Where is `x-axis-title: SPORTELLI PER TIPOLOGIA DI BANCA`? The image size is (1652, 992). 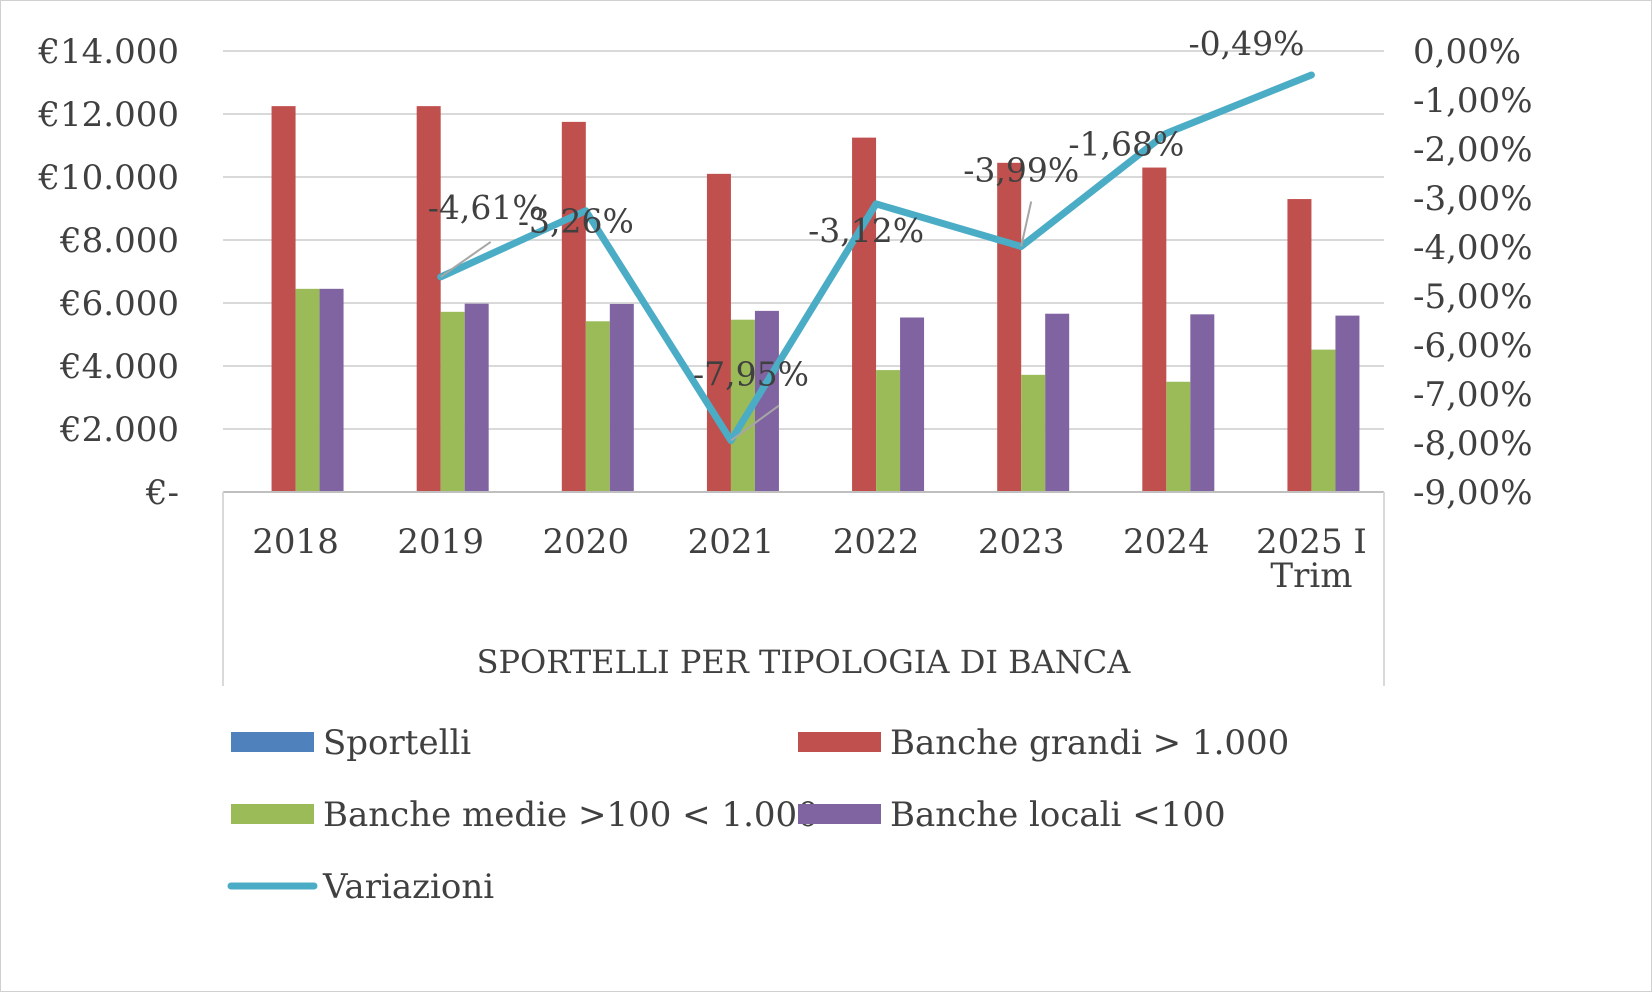
x-axis-title: SPORTELLI PER TIPOLOGIA DI BANCA is located at coordinates (804, 662).